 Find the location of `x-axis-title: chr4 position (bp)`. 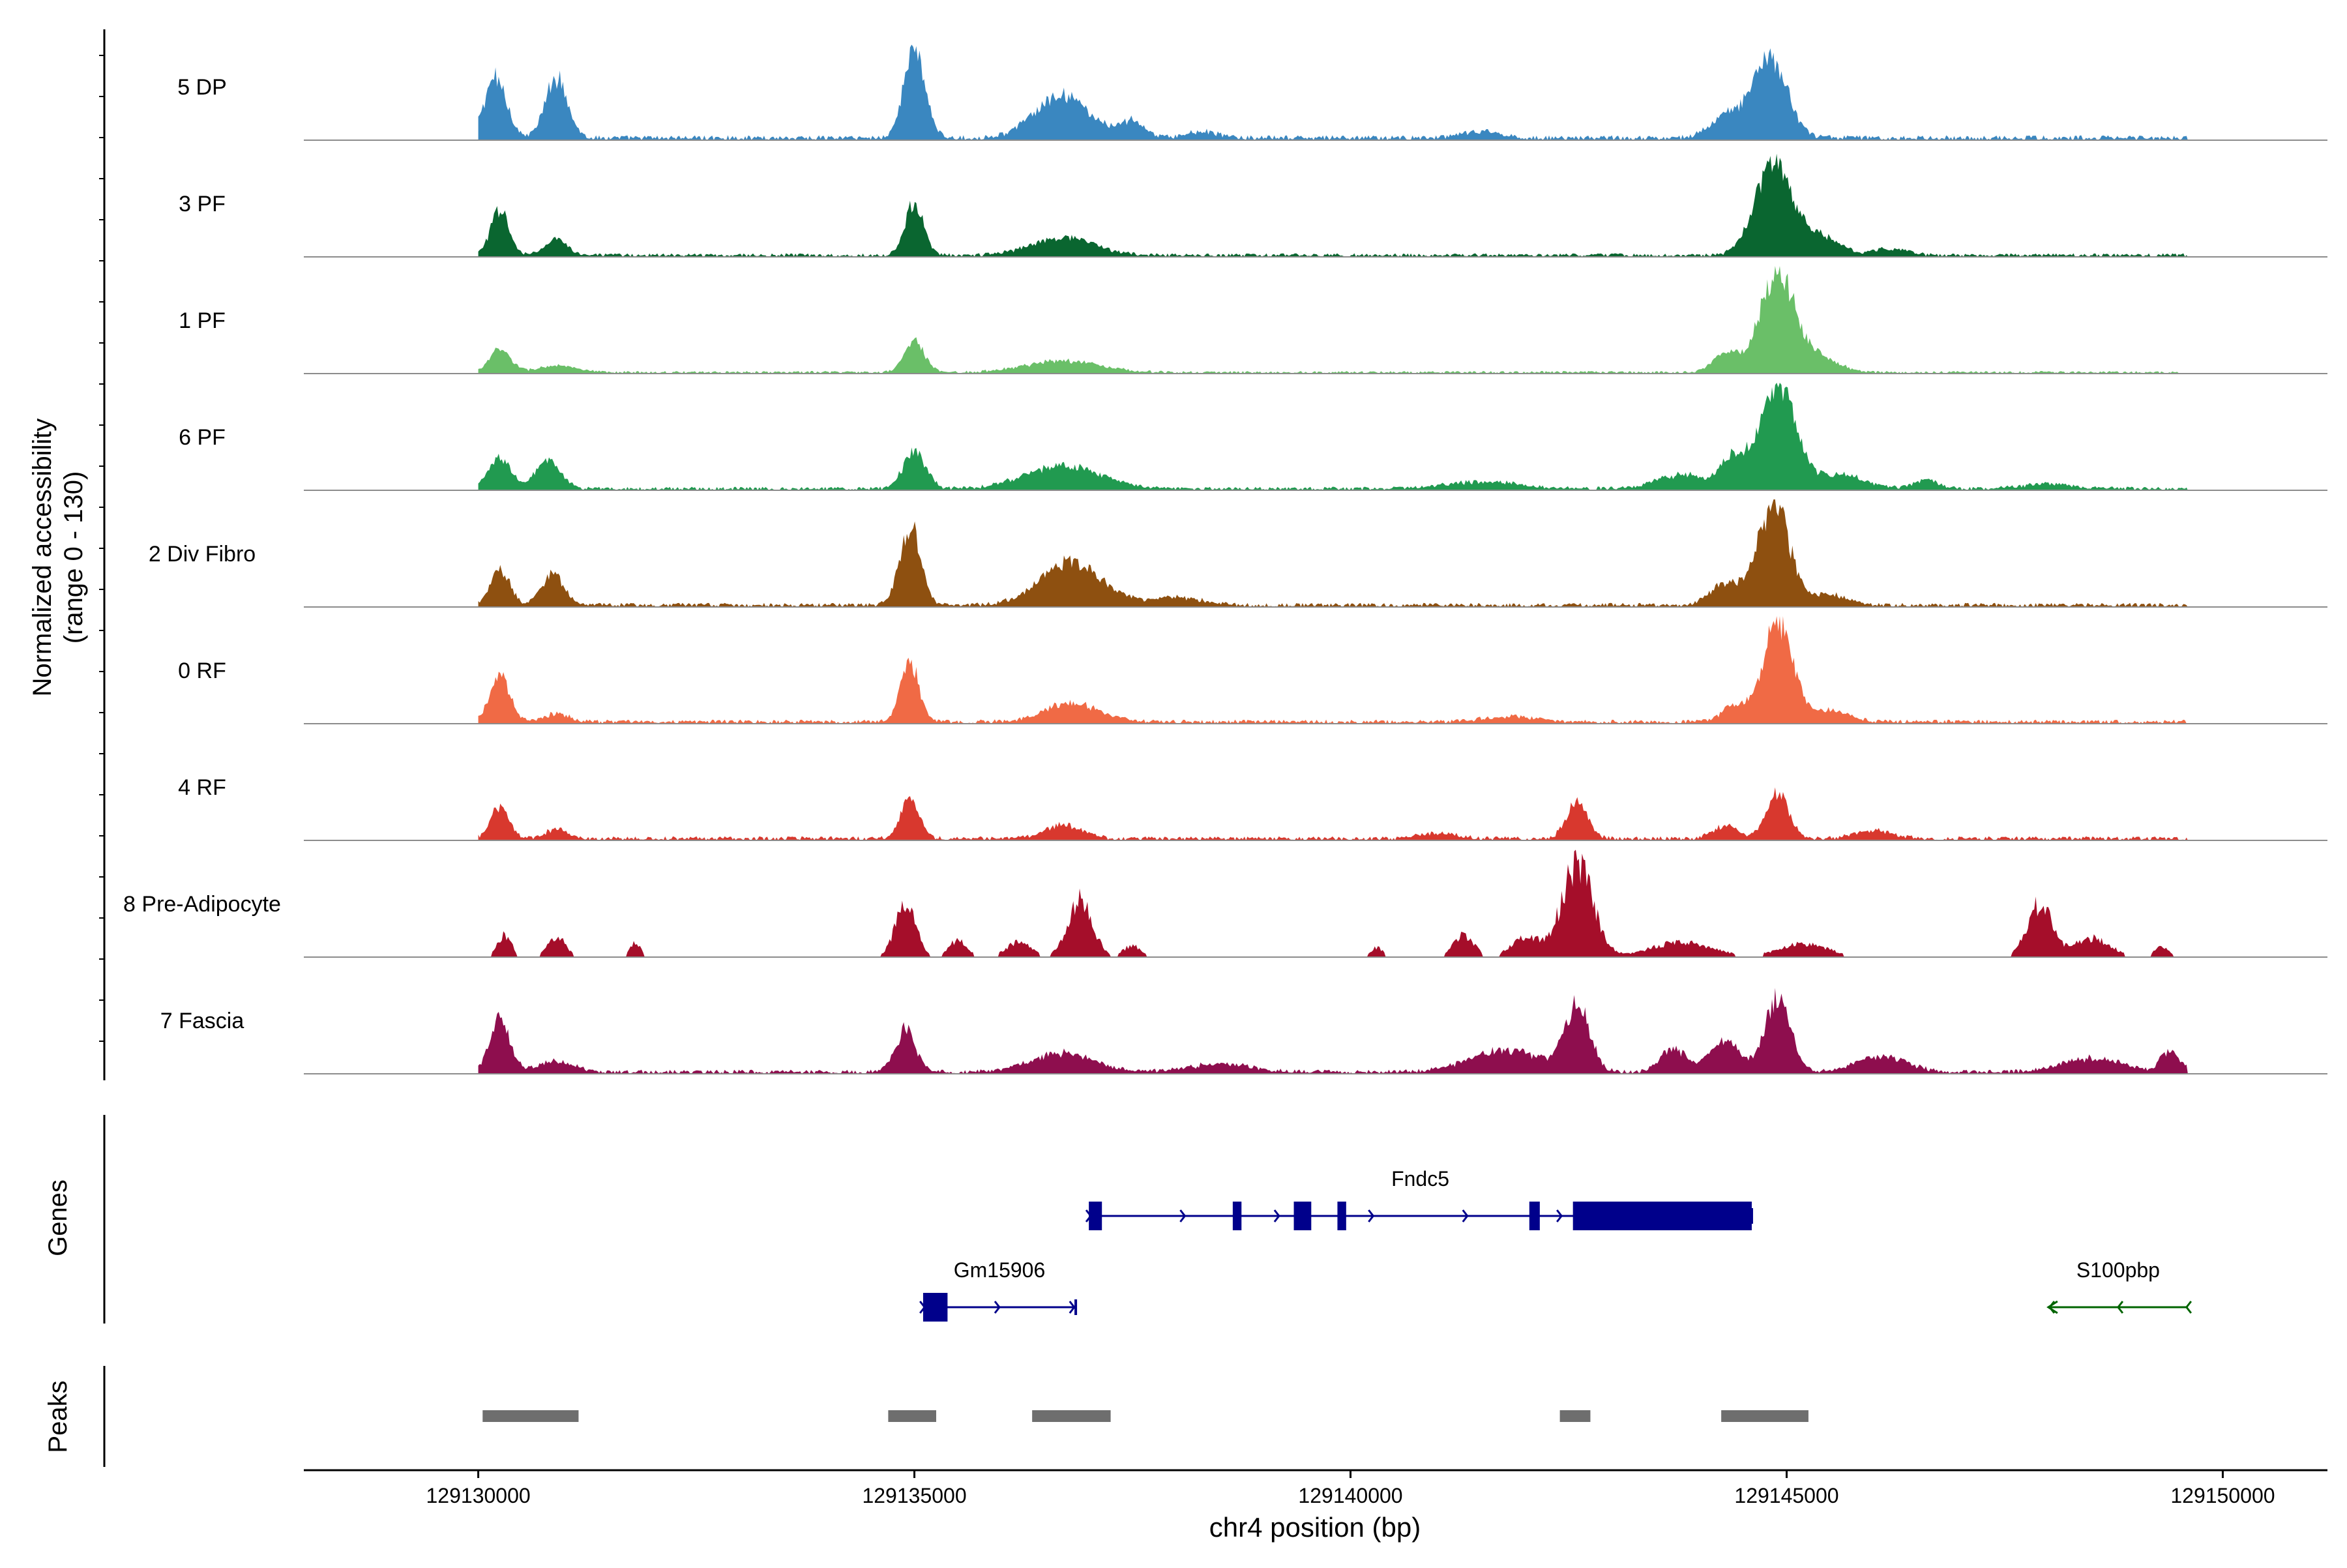

x-axis-title: chr4 position (bp) is located at coordinates (1315, 1527).